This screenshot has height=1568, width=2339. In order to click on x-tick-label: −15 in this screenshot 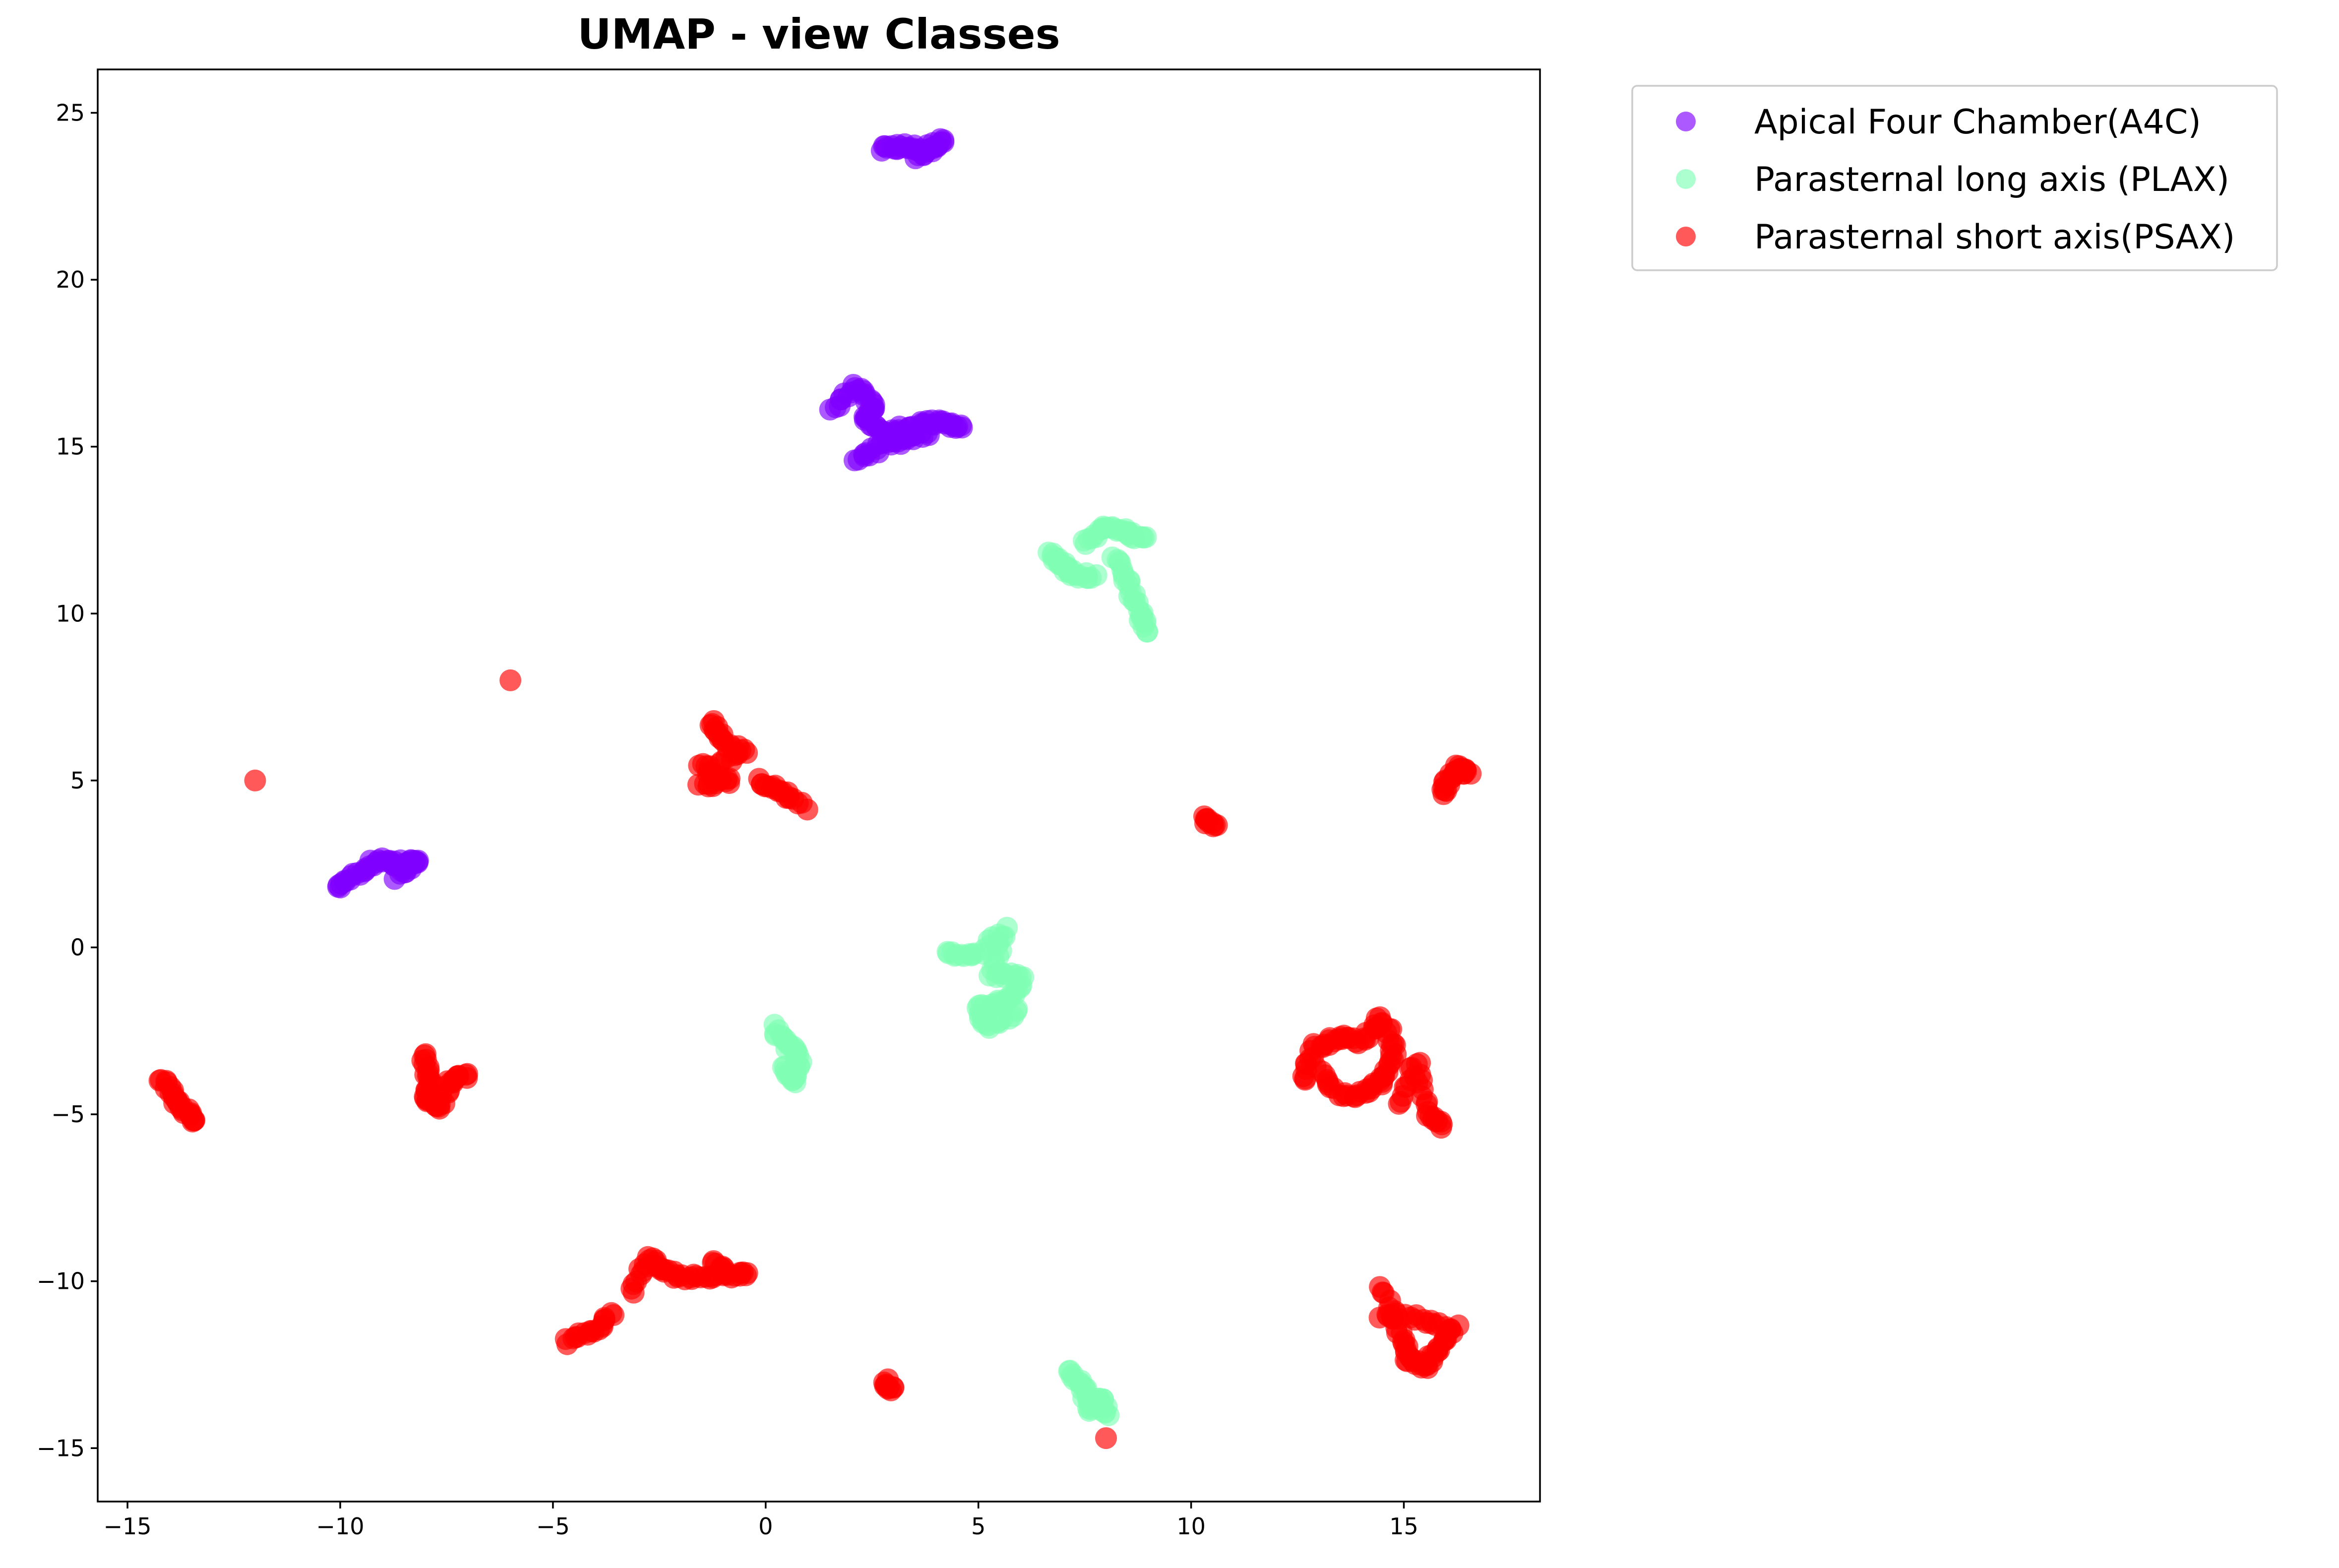, I will do `click(128, 1526)`.